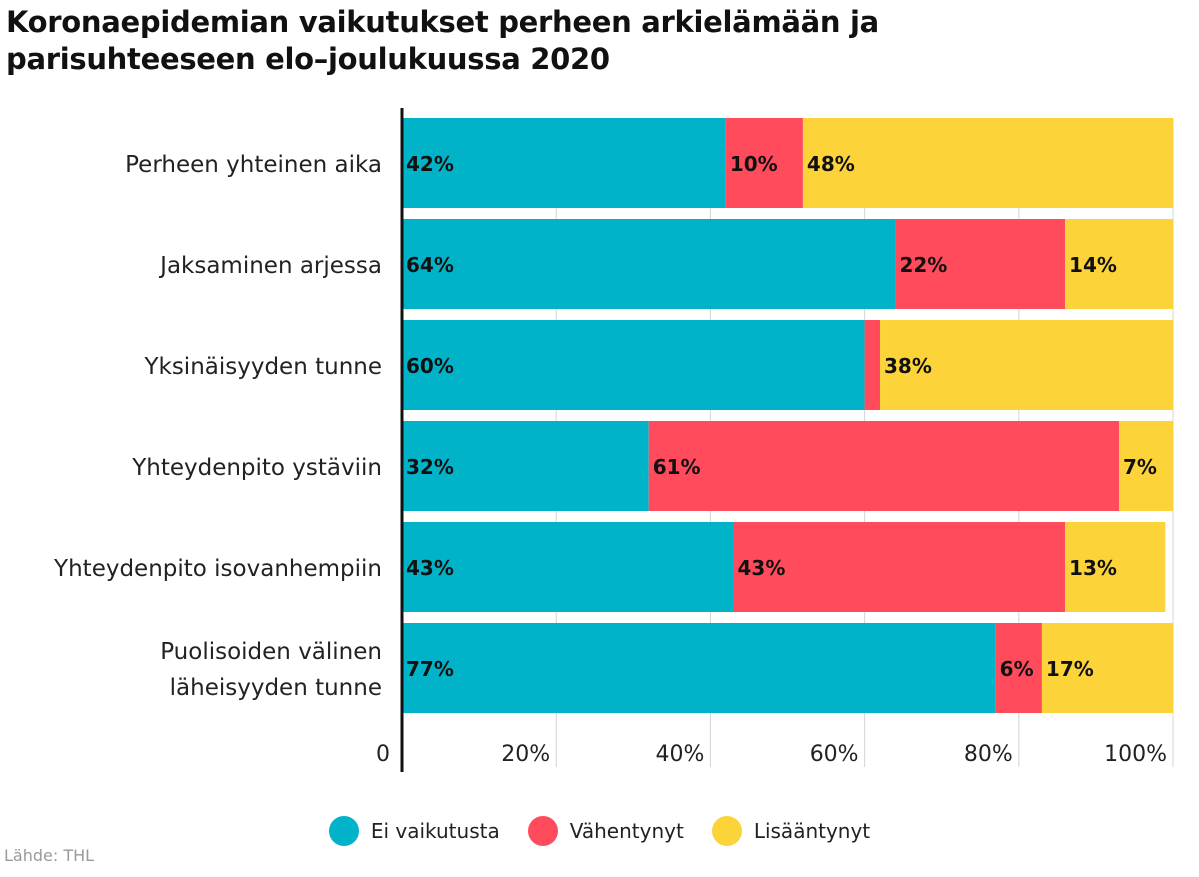 The image size is (1199, 877). What do you see at coordinates (430, 467) in the screenshot?
I see `data-label: 32%` at bounding box center [430, 467].